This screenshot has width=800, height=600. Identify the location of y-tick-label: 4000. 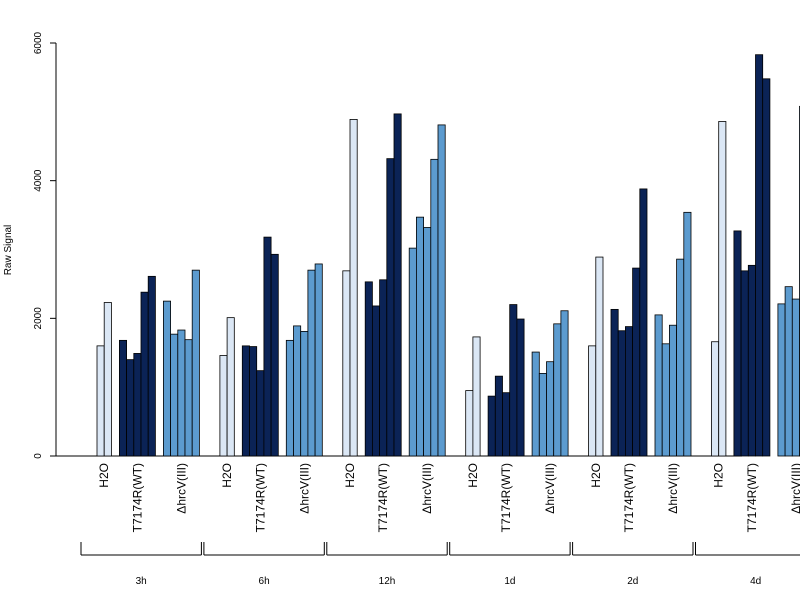
(38, 180).